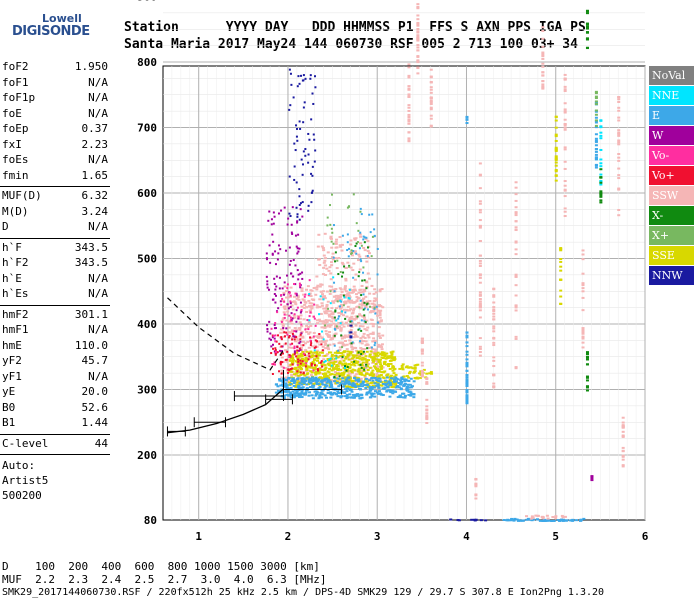  Describe the element at coordinates (15, 66) in the screenshot. I see `param-key: foF2` at that location.